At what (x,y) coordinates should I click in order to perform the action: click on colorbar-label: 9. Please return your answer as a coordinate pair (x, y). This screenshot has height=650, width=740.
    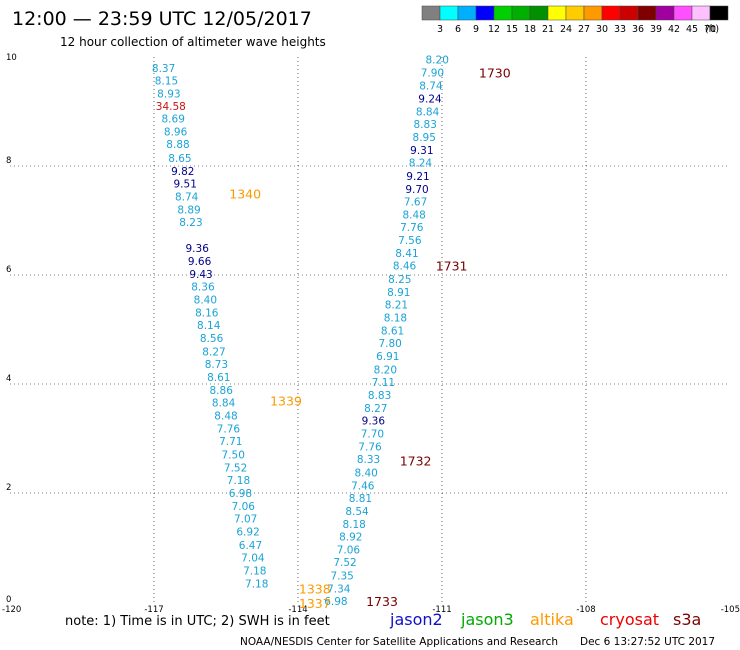
    Looking at the image, I should click on (476, 29).